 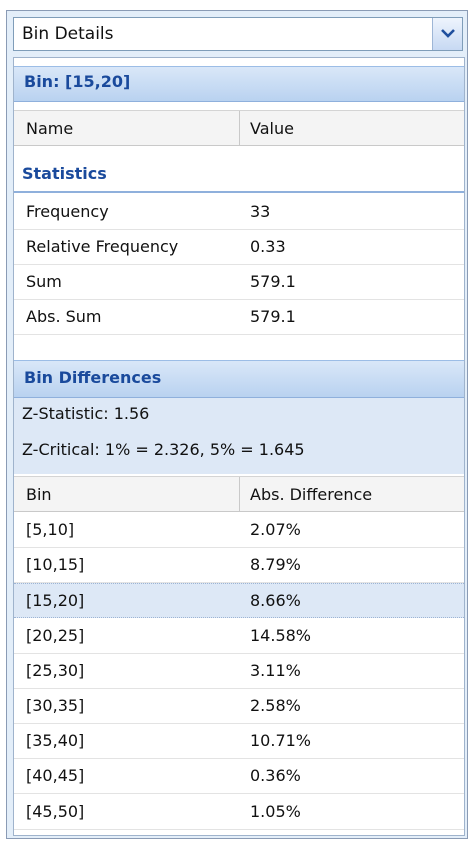 I want to click on abs-difference-value: 14.58%, so click(x=281, y=635).